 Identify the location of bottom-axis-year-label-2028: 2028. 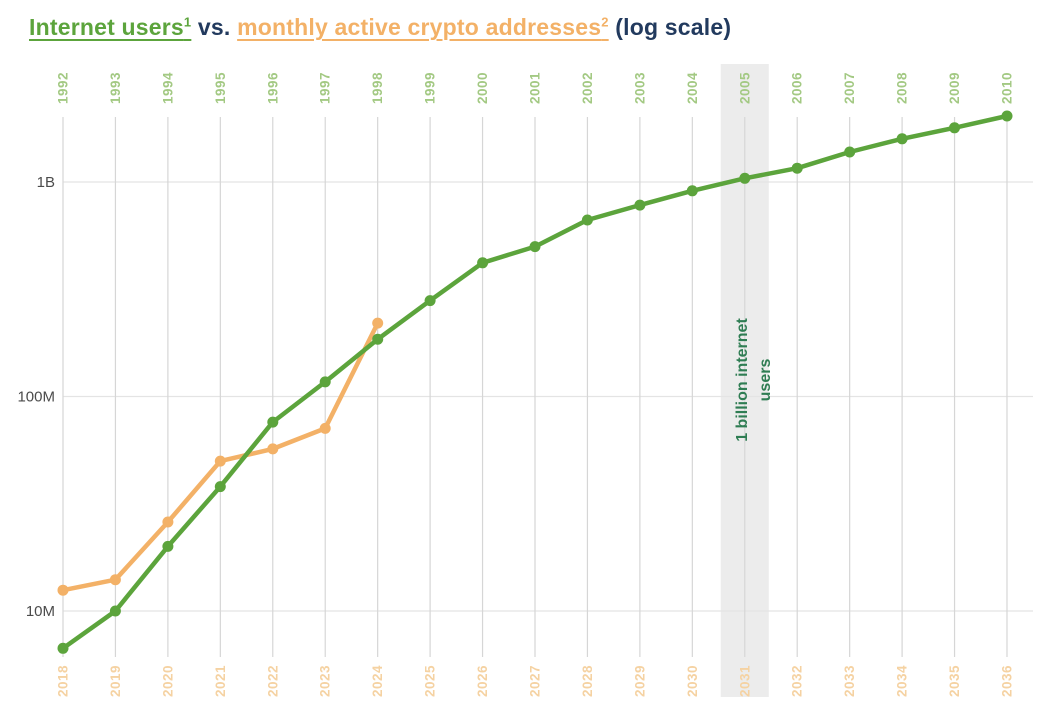
(587, 681).